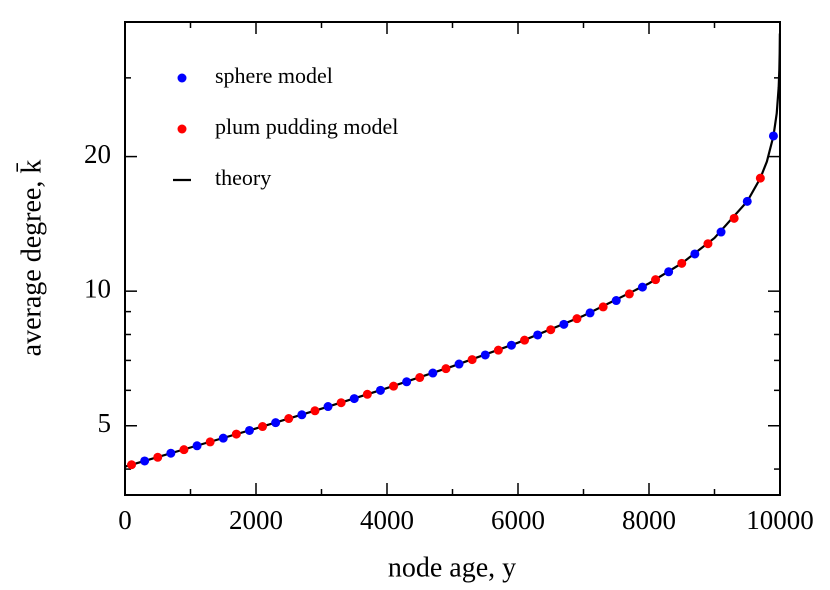 This screenshot has width=830, height=590. I want to click on x-tick-label: 8000, so click(649, 520).